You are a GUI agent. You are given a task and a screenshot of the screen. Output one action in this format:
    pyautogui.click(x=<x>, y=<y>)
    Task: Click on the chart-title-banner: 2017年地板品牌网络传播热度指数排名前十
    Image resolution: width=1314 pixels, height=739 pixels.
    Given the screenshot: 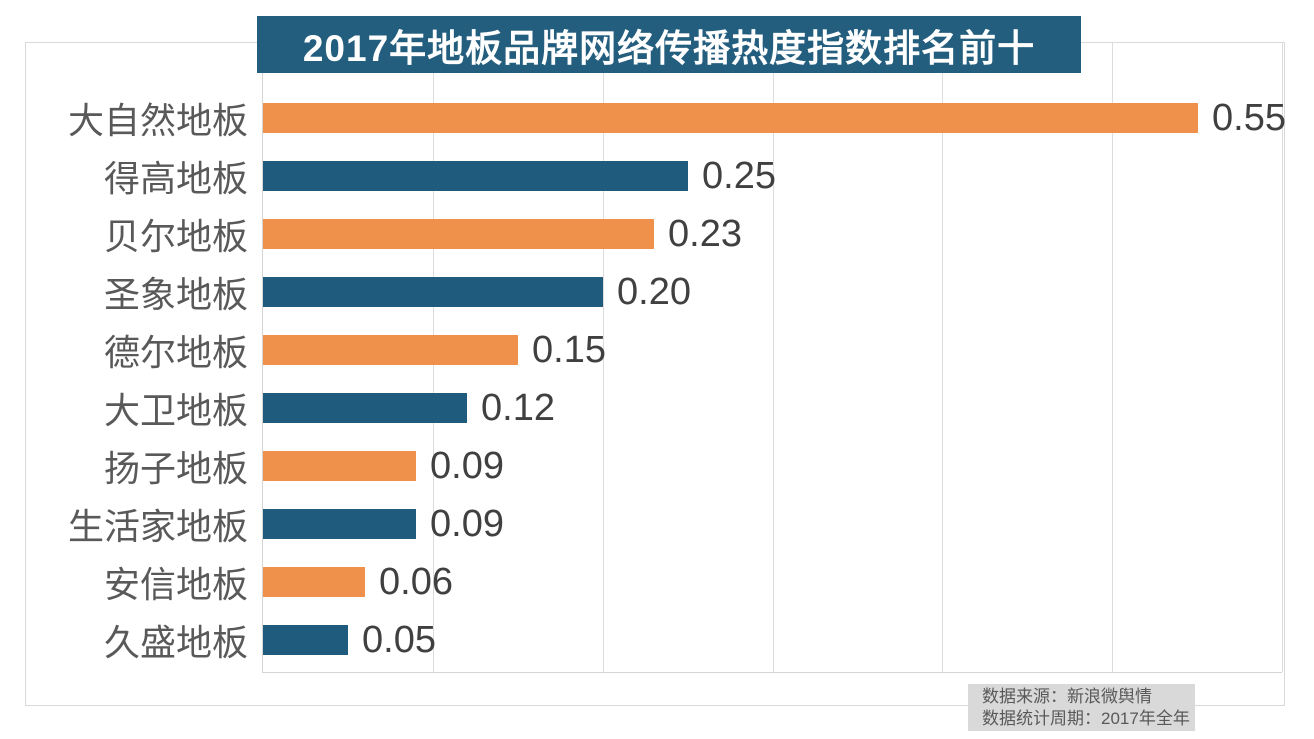 What is the action you would take?
    pyautogui.click(x=669, y=44)
    